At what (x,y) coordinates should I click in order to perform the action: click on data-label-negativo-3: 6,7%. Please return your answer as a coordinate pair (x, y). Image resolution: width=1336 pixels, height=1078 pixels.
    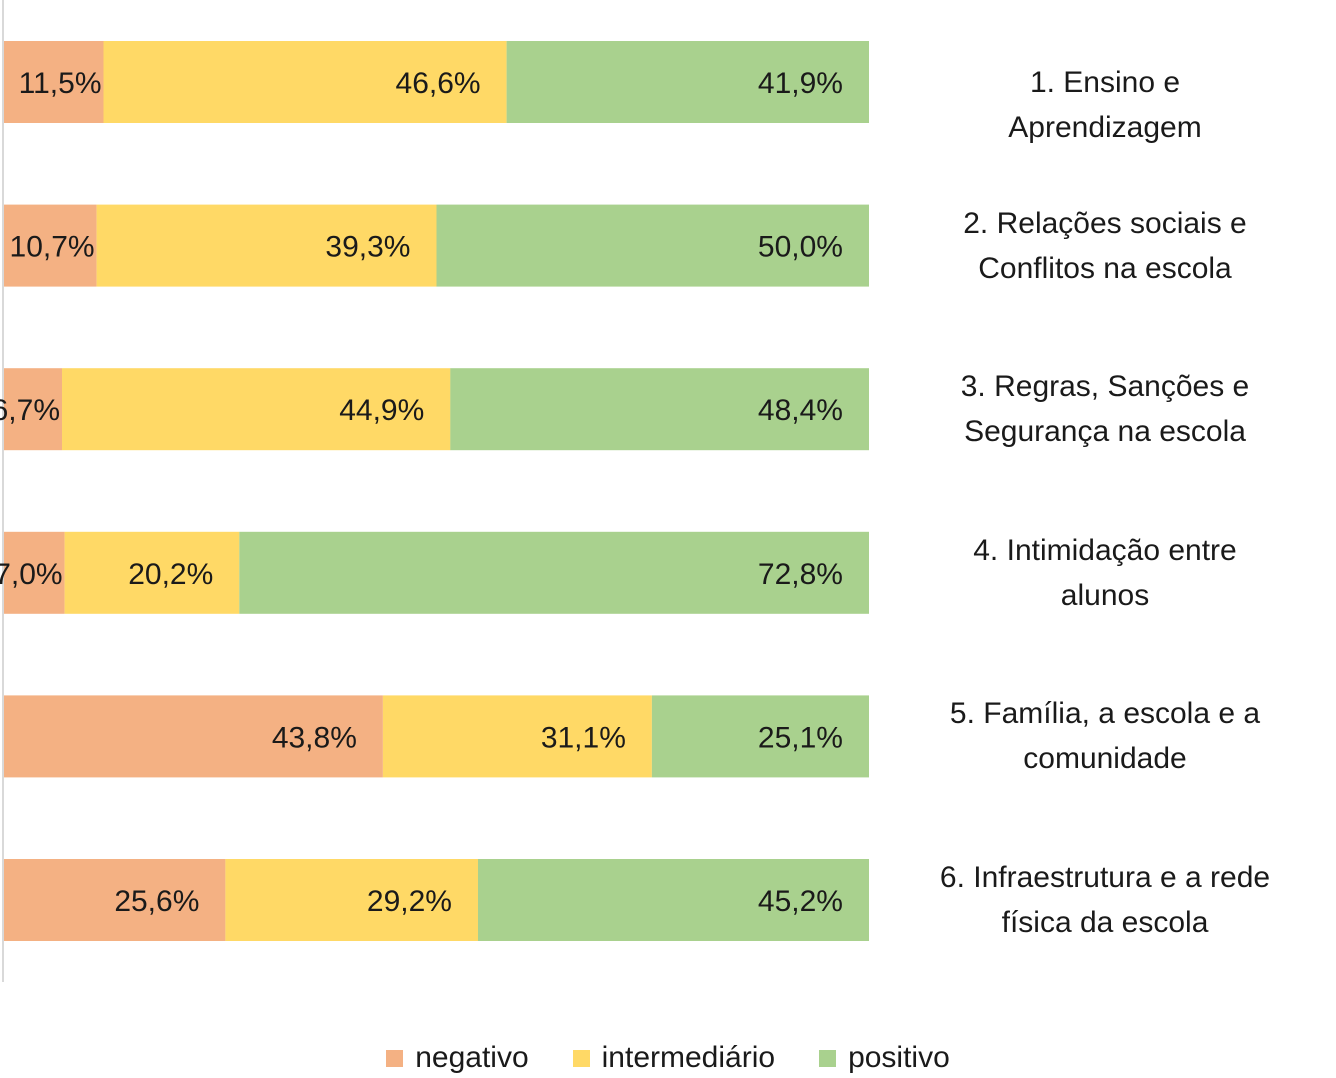
    Looking at the image, I should click on (30, 410).